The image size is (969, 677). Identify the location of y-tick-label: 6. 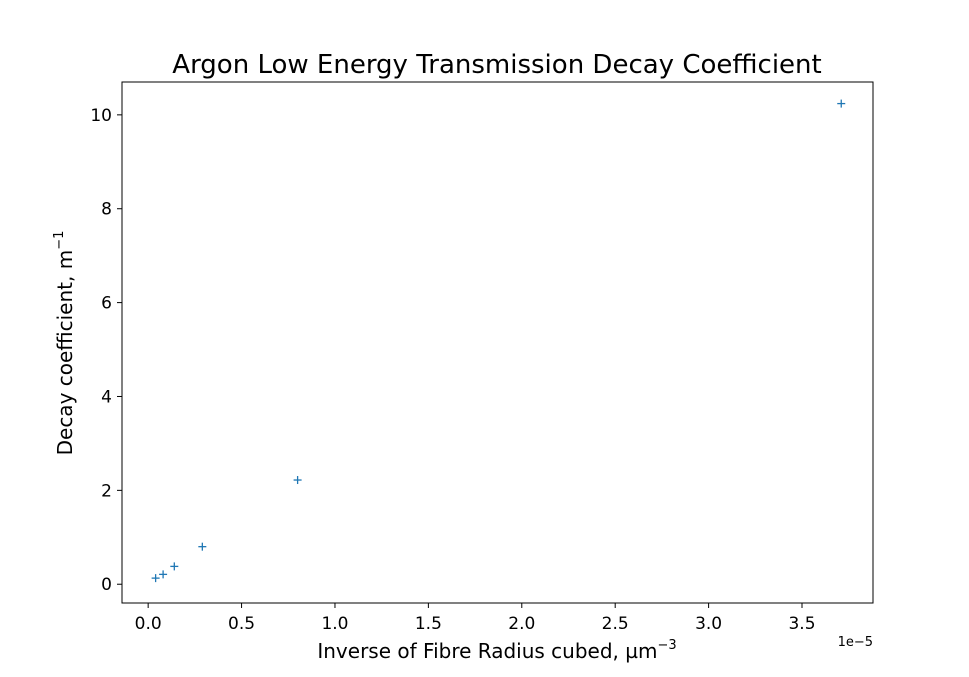
(106, 304).